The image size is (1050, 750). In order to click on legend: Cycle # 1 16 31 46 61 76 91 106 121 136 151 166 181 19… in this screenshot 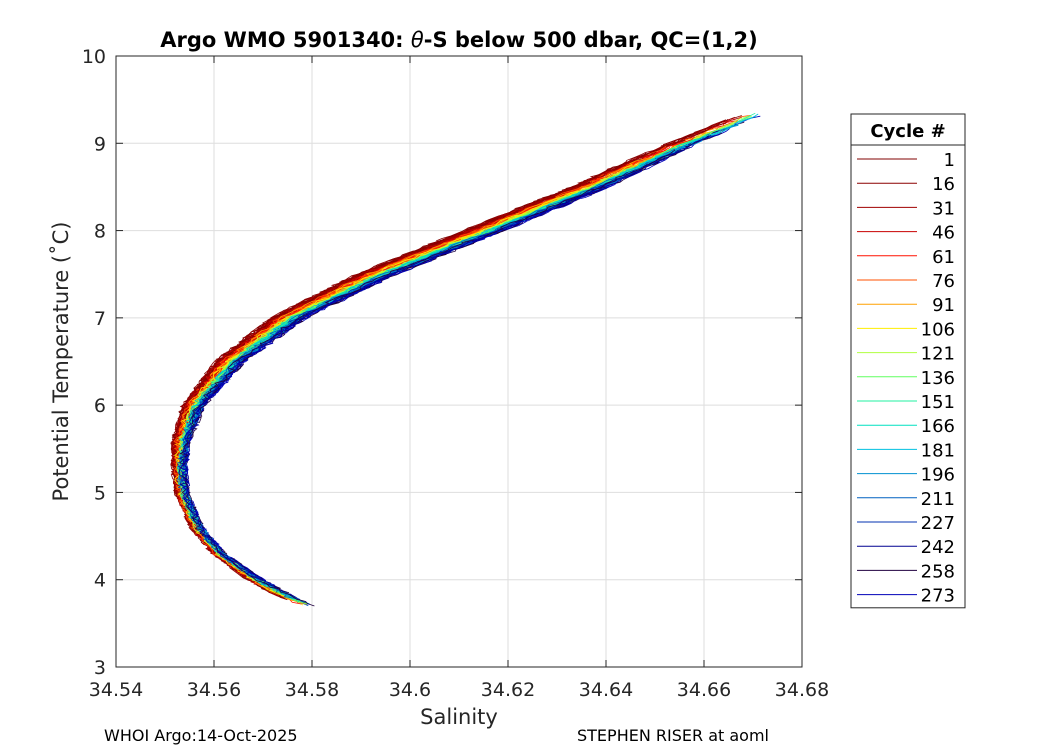, I will do `click(908, 361)`.